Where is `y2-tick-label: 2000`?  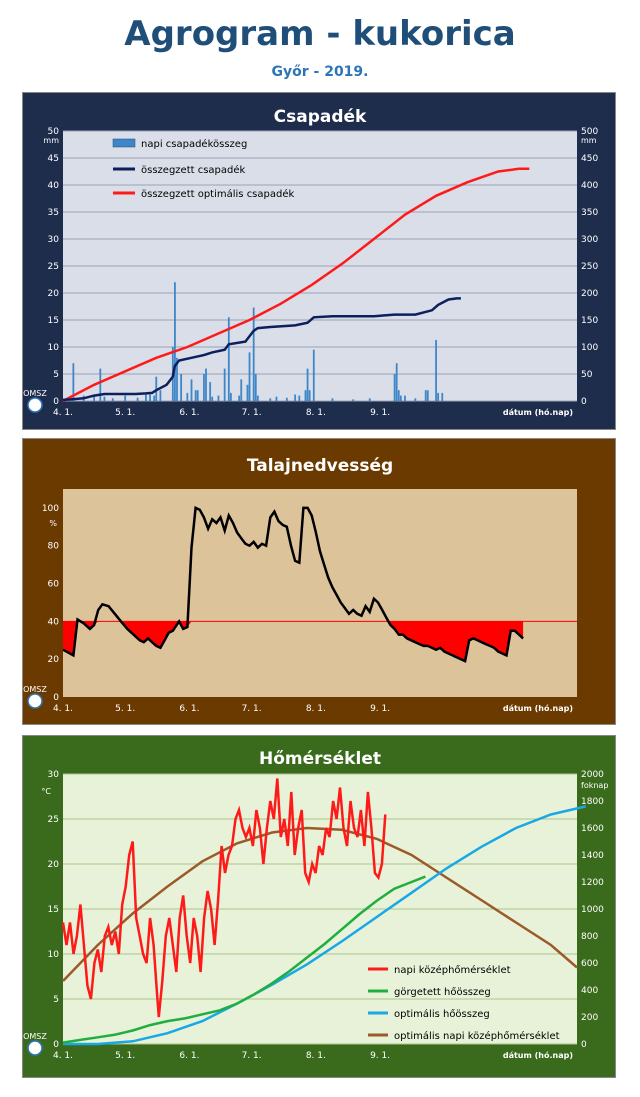
y2-tick-label: 2000 is located at coordinates (592, 775).